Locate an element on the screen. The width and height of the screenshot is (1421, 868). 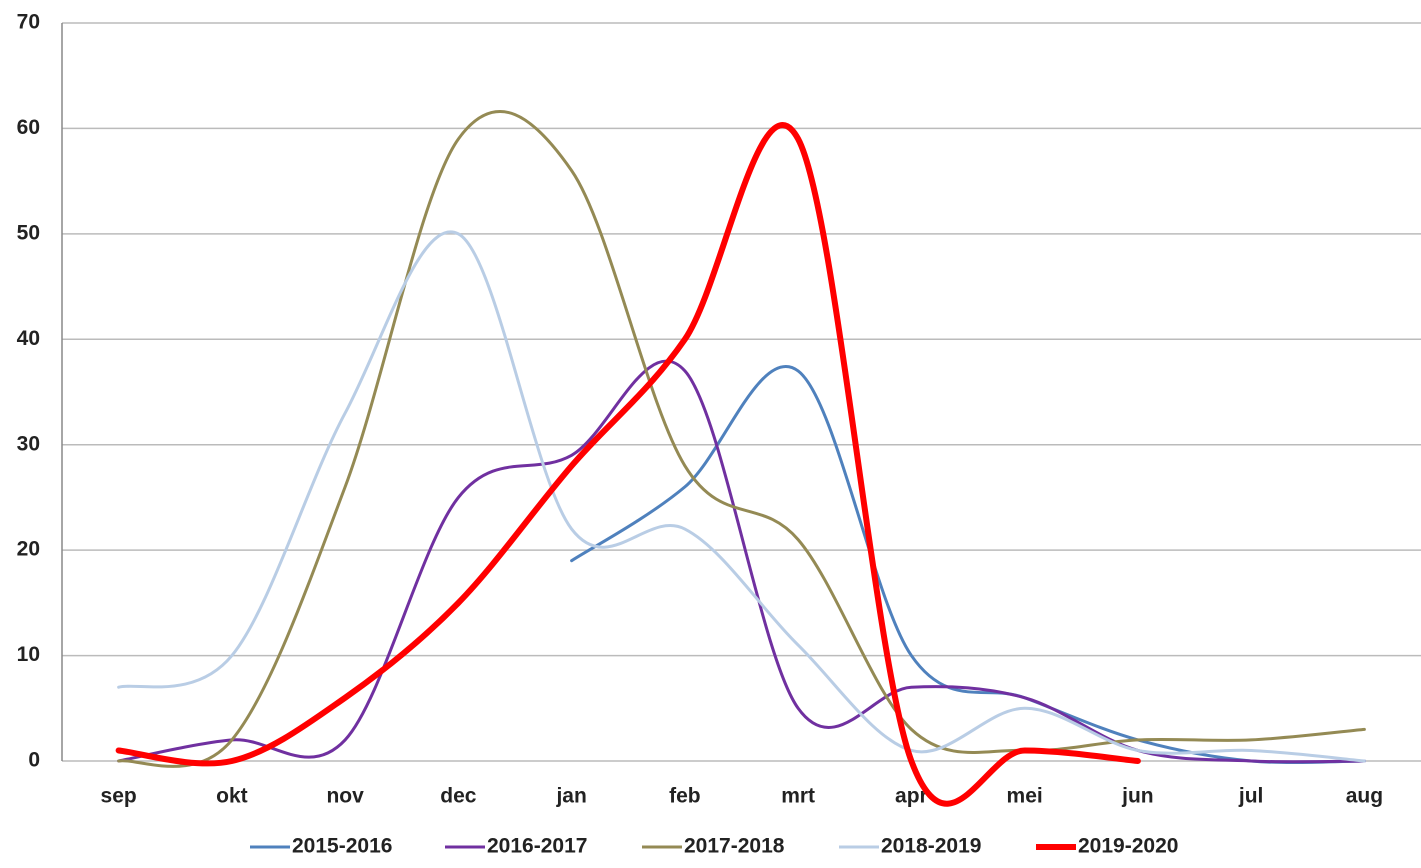
y-tick-label: 0 is located at coordinates (34, 760).